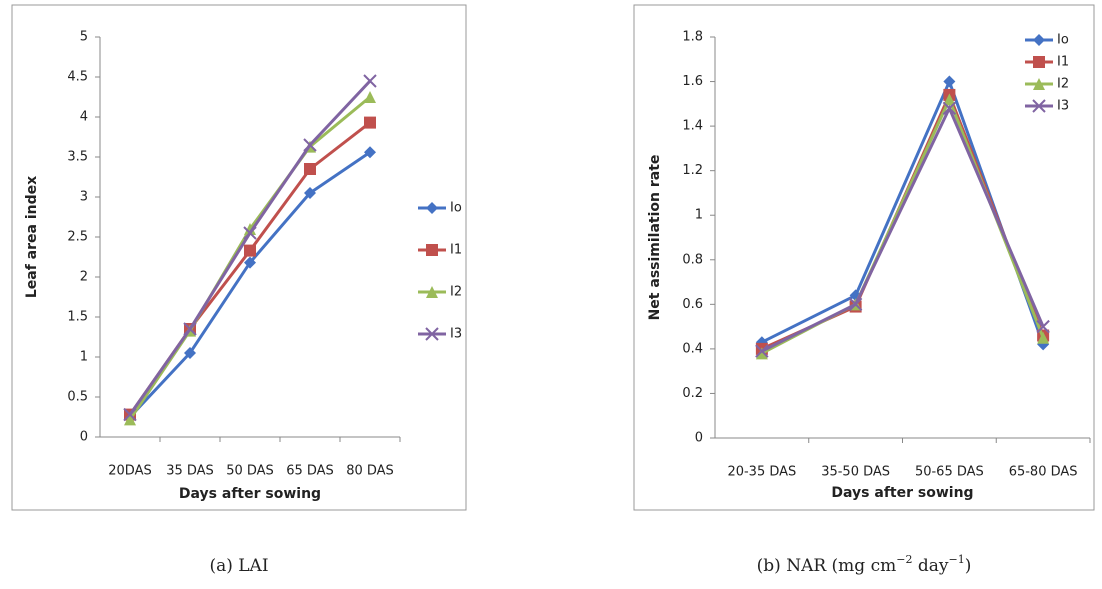 The width and height of the screenshot is (1102, 589). I want to click on y-tick-label: 2.5, so click(77, 237).